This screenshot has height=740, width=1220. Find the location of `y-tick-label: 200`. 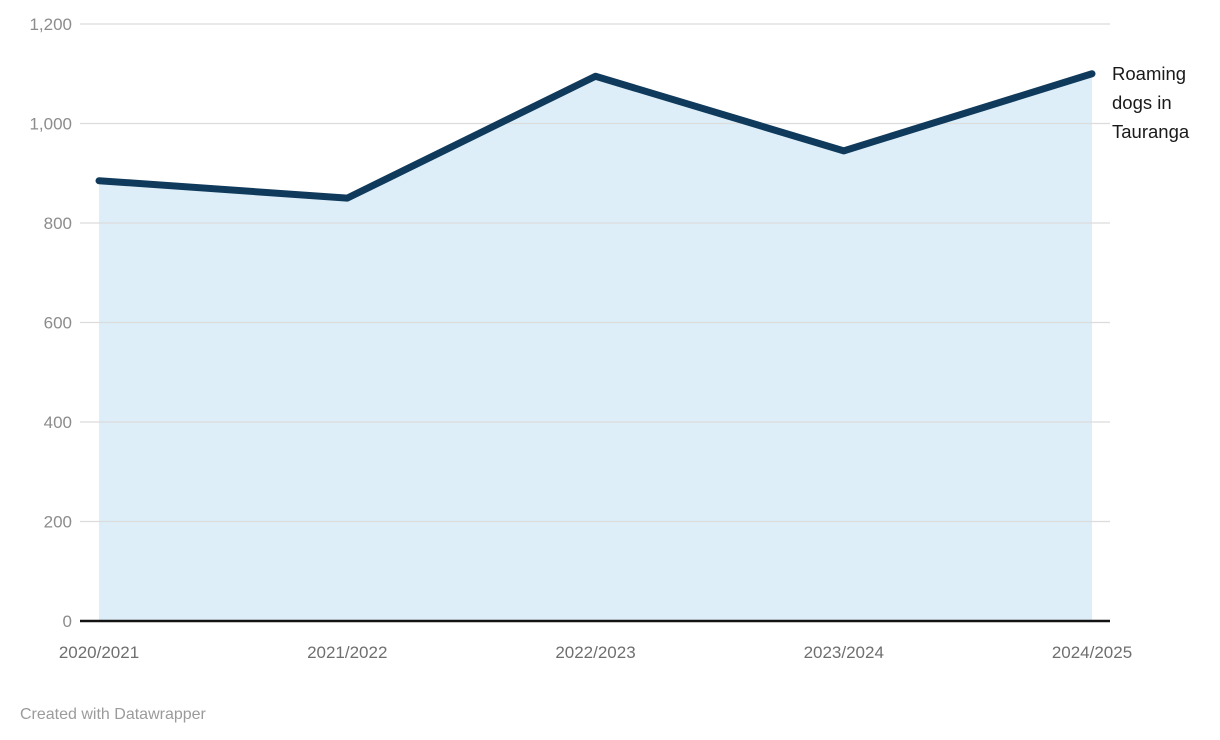

y-tick-label: 200 is located at coordinates (58, 522).